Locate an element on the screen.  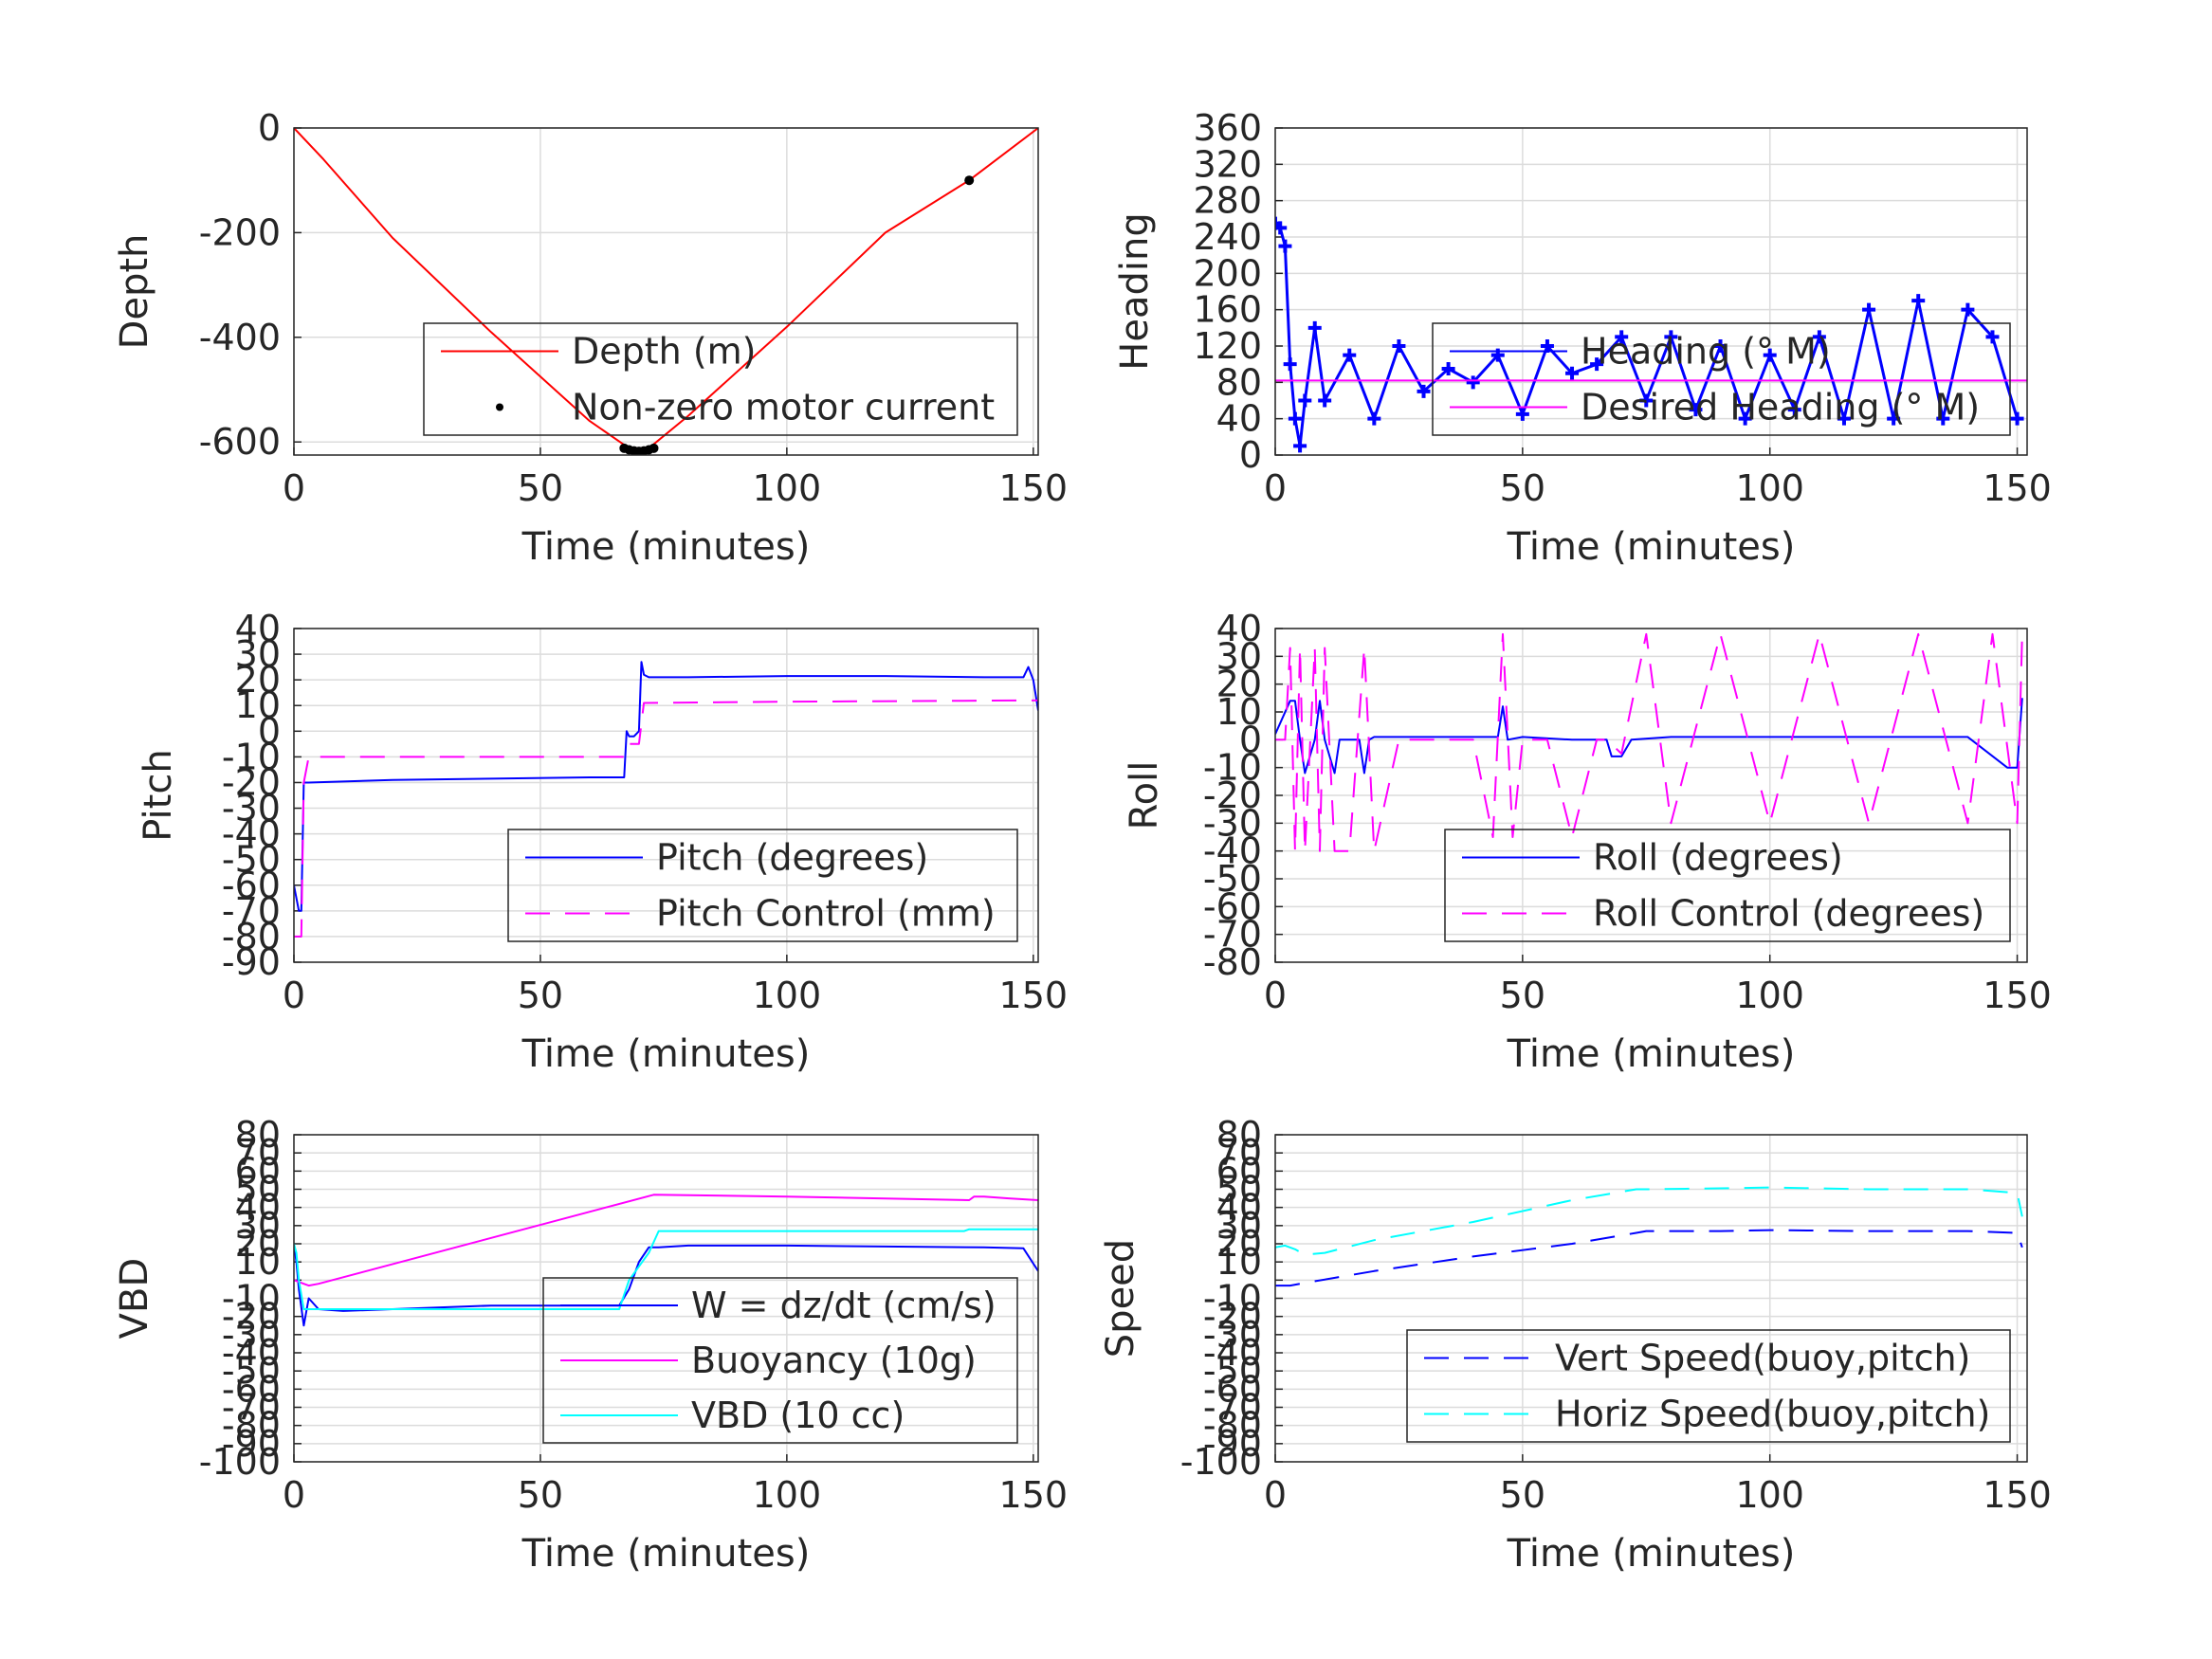
legend-entry-2-label: Horiz Speed(buoy,pitch) is located at coordinates (1772, 1414).